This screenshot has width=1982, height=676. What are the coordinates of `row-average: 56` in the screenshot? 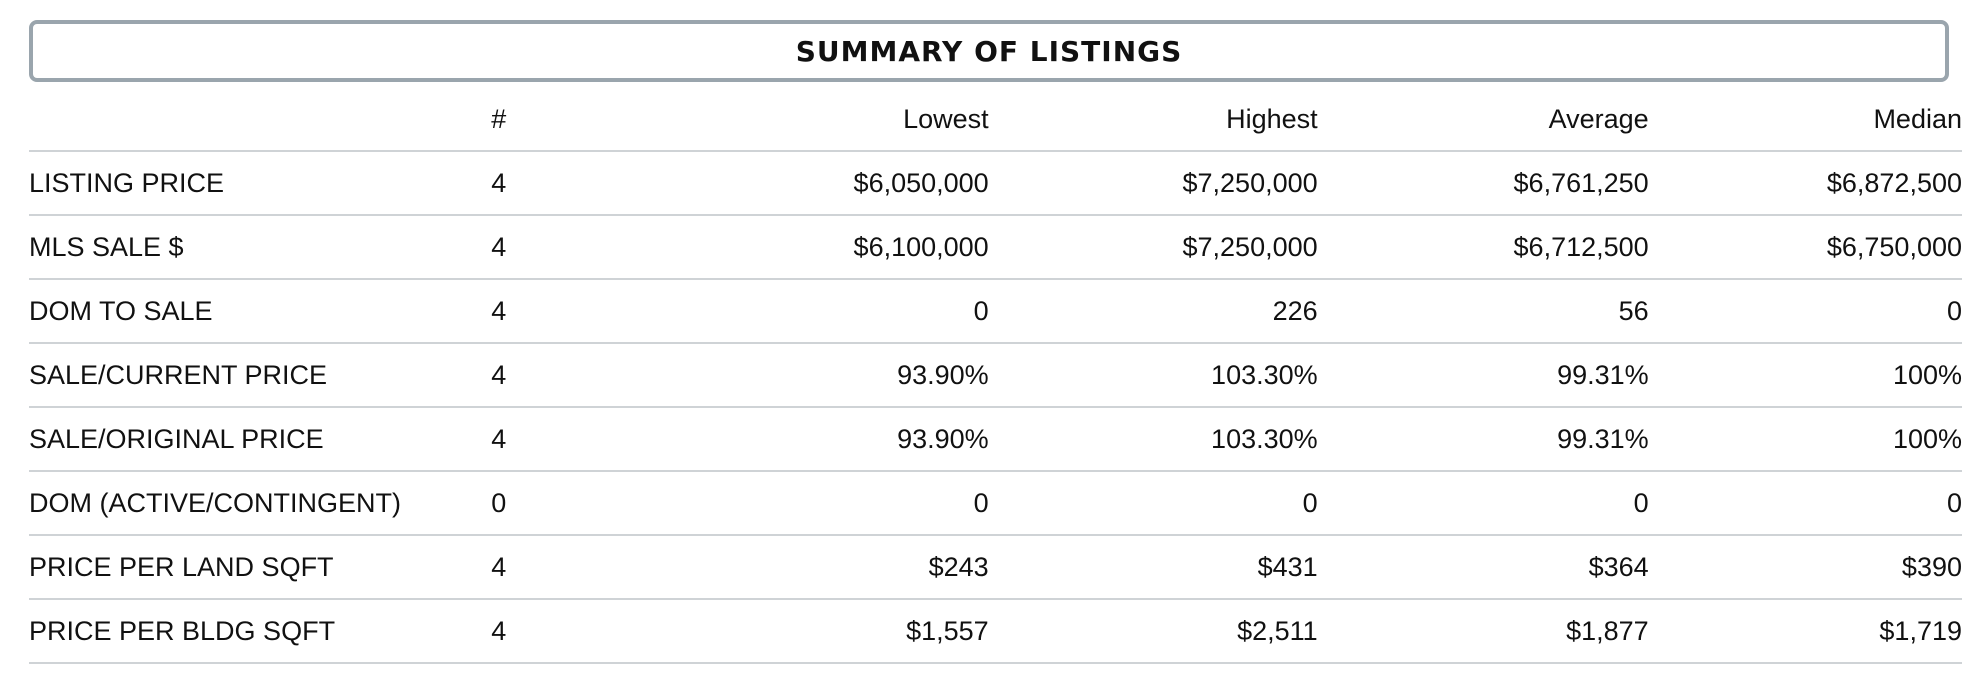 It's located at (1483, 311).